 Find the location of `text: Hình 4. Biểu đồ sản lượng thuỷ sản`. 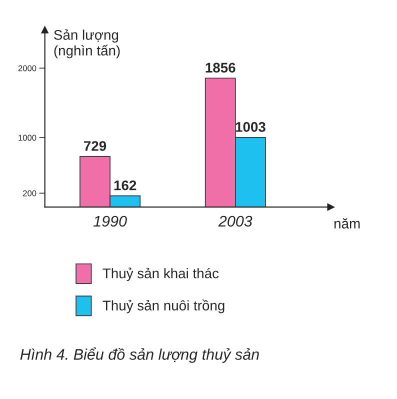

text: Hình 4. Biểu đồ sản lượng thuỷ sản is located at coordinates (139, 355).